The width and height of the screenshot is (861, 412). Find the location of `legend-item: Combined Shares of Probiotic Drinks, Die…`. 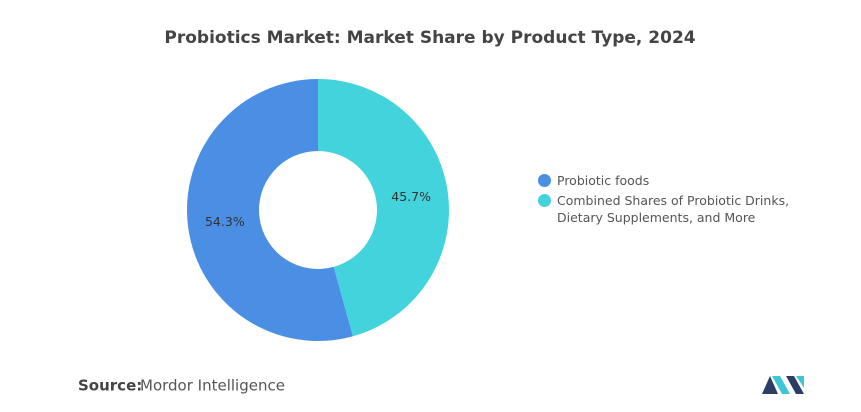

legend-item: Combined Shares of Probiotic Drinks, Die… is located at coordinates (667, 209).